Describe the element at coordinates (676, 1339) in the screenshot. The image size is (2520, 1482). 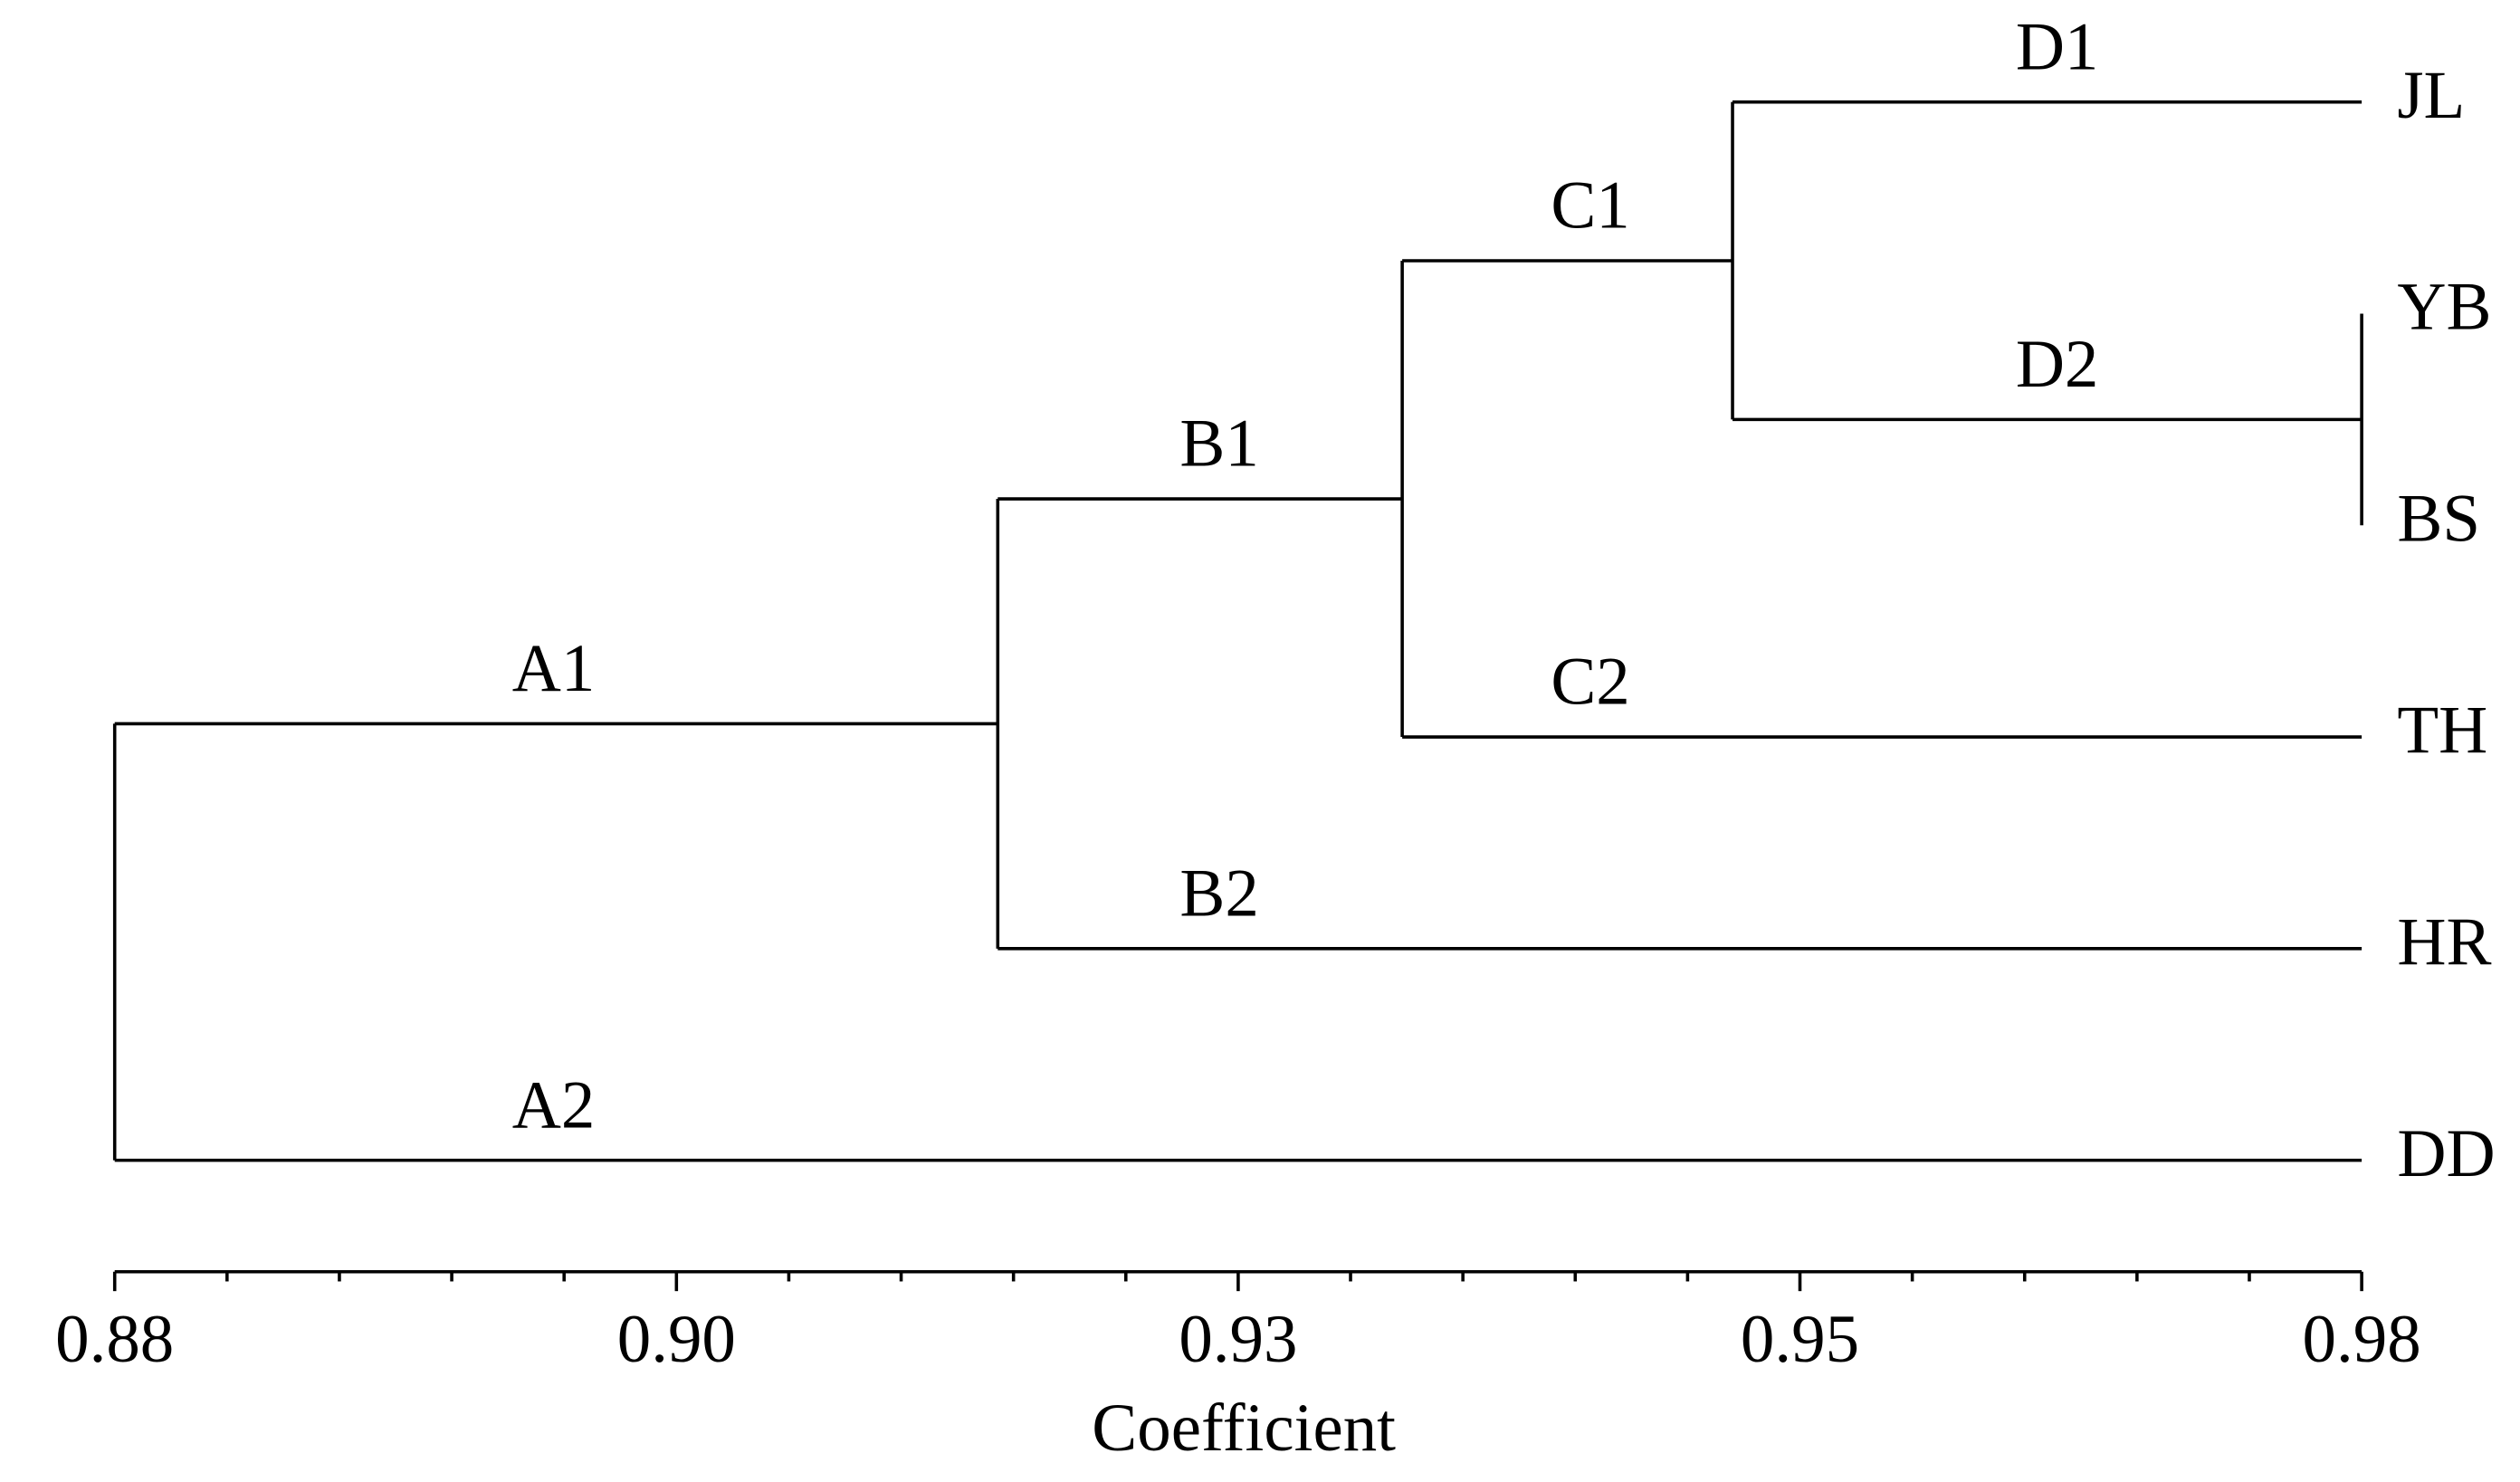
I see `x-tick-label: 0.90` at that location.